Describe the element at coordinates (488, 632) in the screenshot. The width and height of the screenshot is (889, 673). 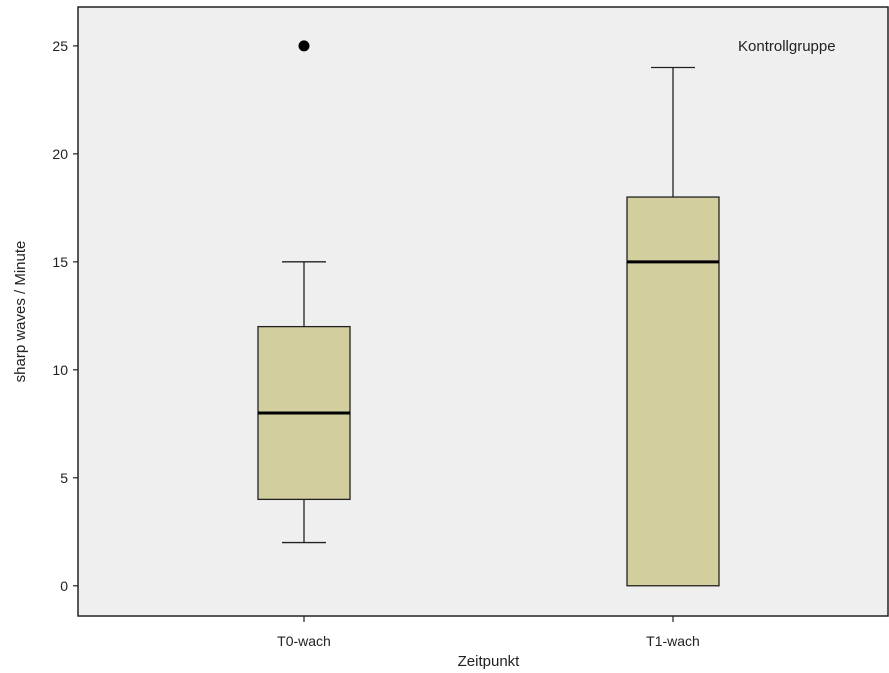
I see `x-axis: T0-wach T1-wach` at that location.